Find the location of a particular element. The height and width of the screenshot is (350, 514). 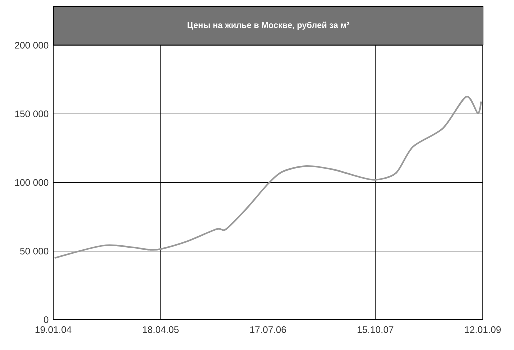

chart-title: Цены на жилье в Москве, рублей за м² is located at coordinates (269, 26).